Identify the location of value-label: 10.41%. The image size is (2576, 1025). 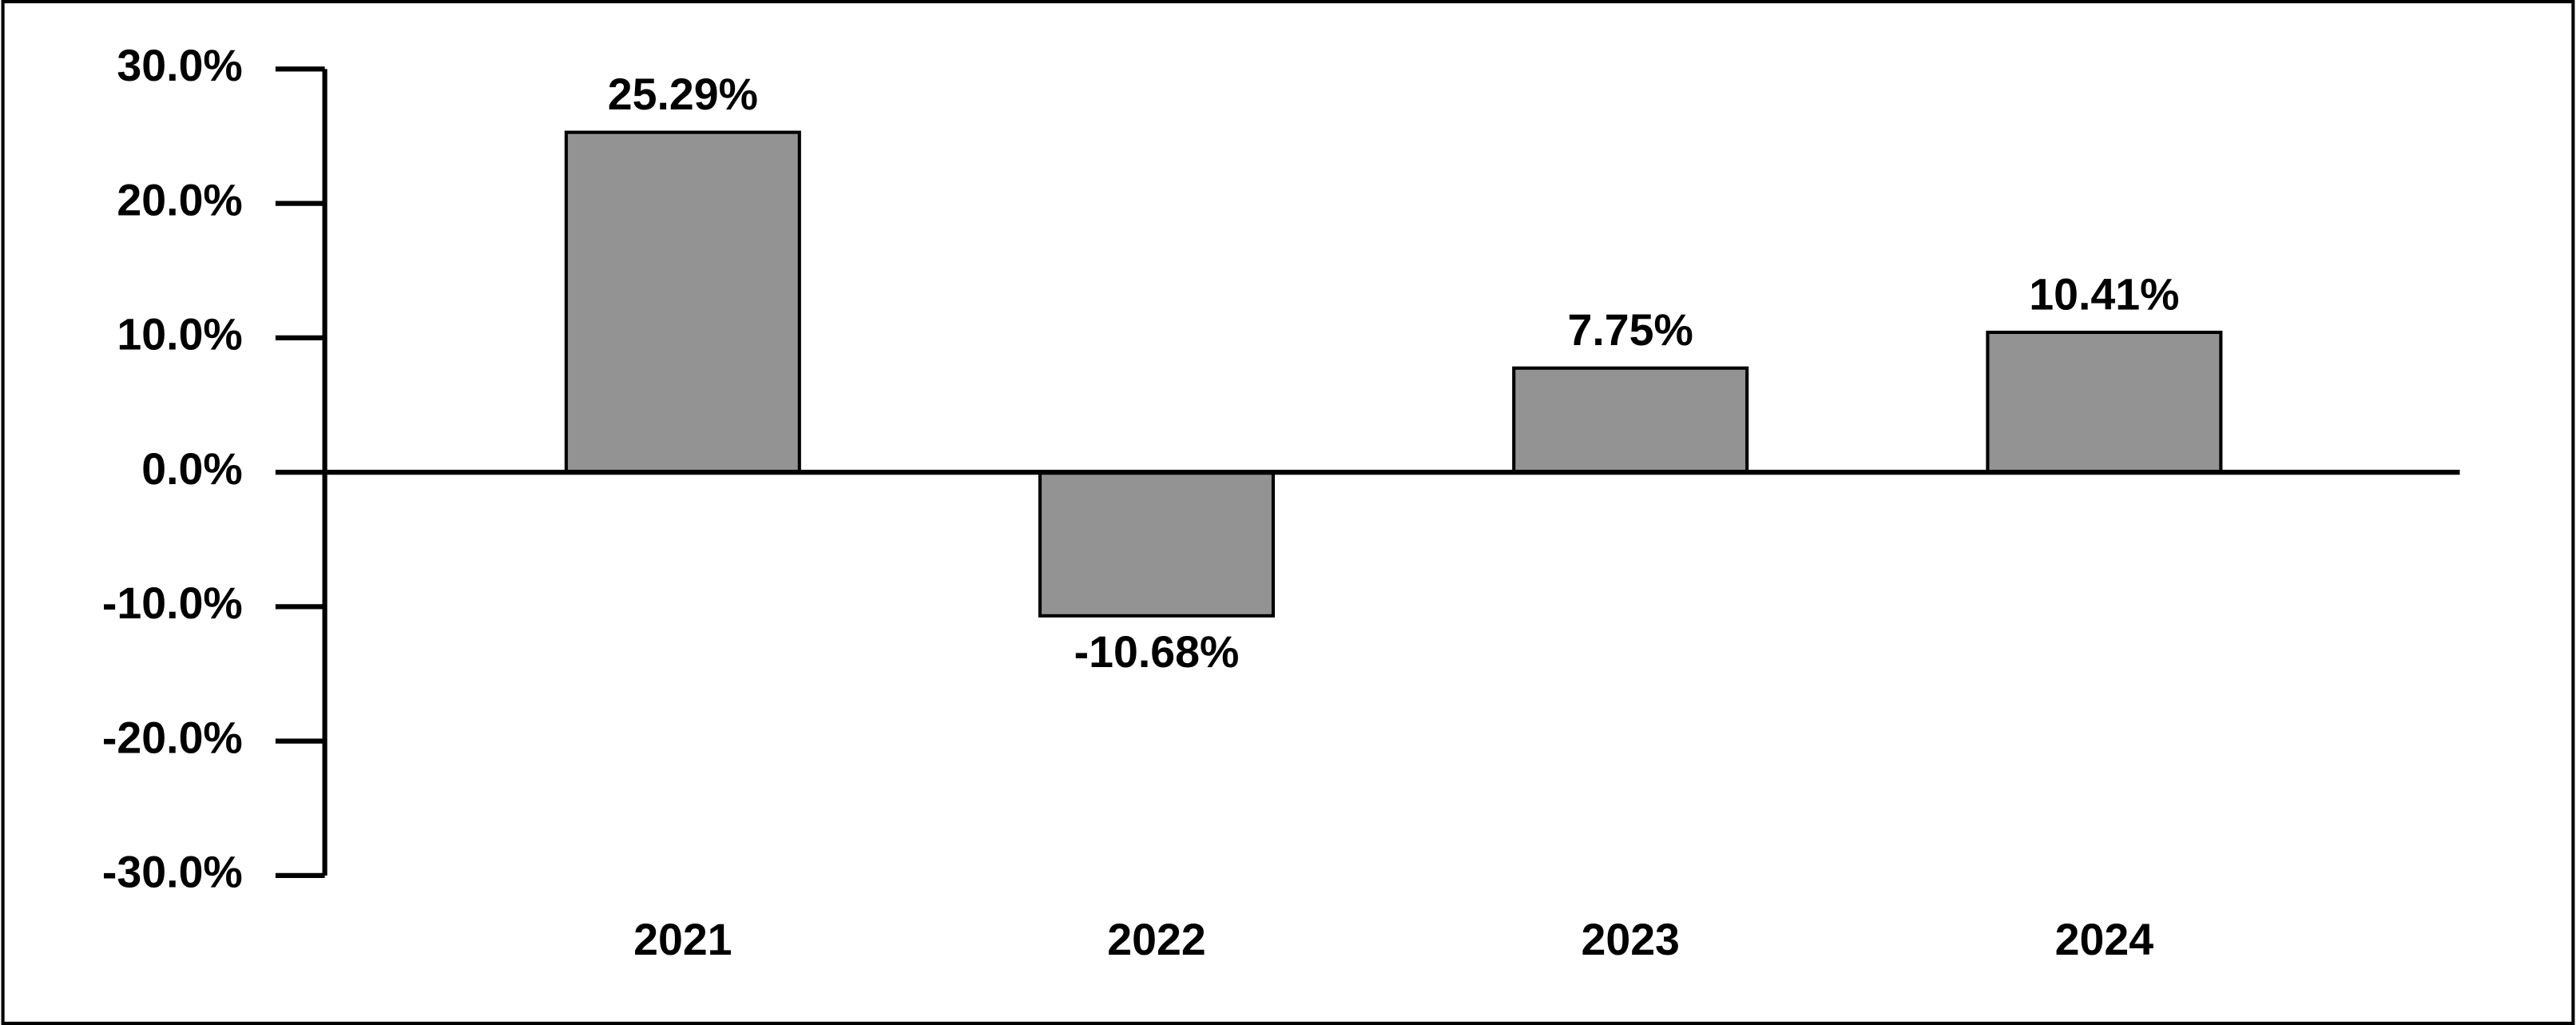
(2104, 294).